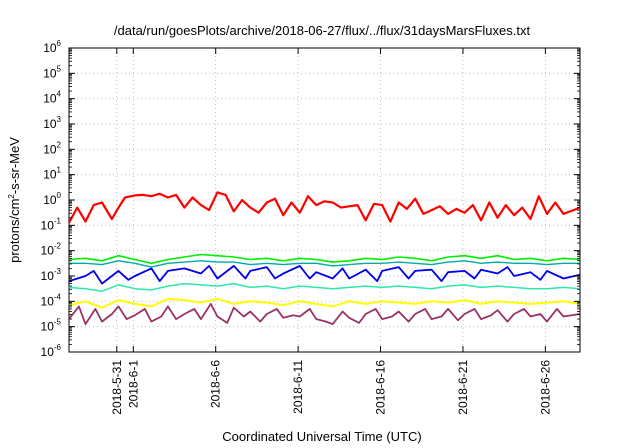 The width and height of the screenshot is (640, 448). What do you see at coordinates (321, 436) in the screenshot?
I see `x-axis-label: Coordinated Universal Time (UTC)` at bounding box center [321, 436].